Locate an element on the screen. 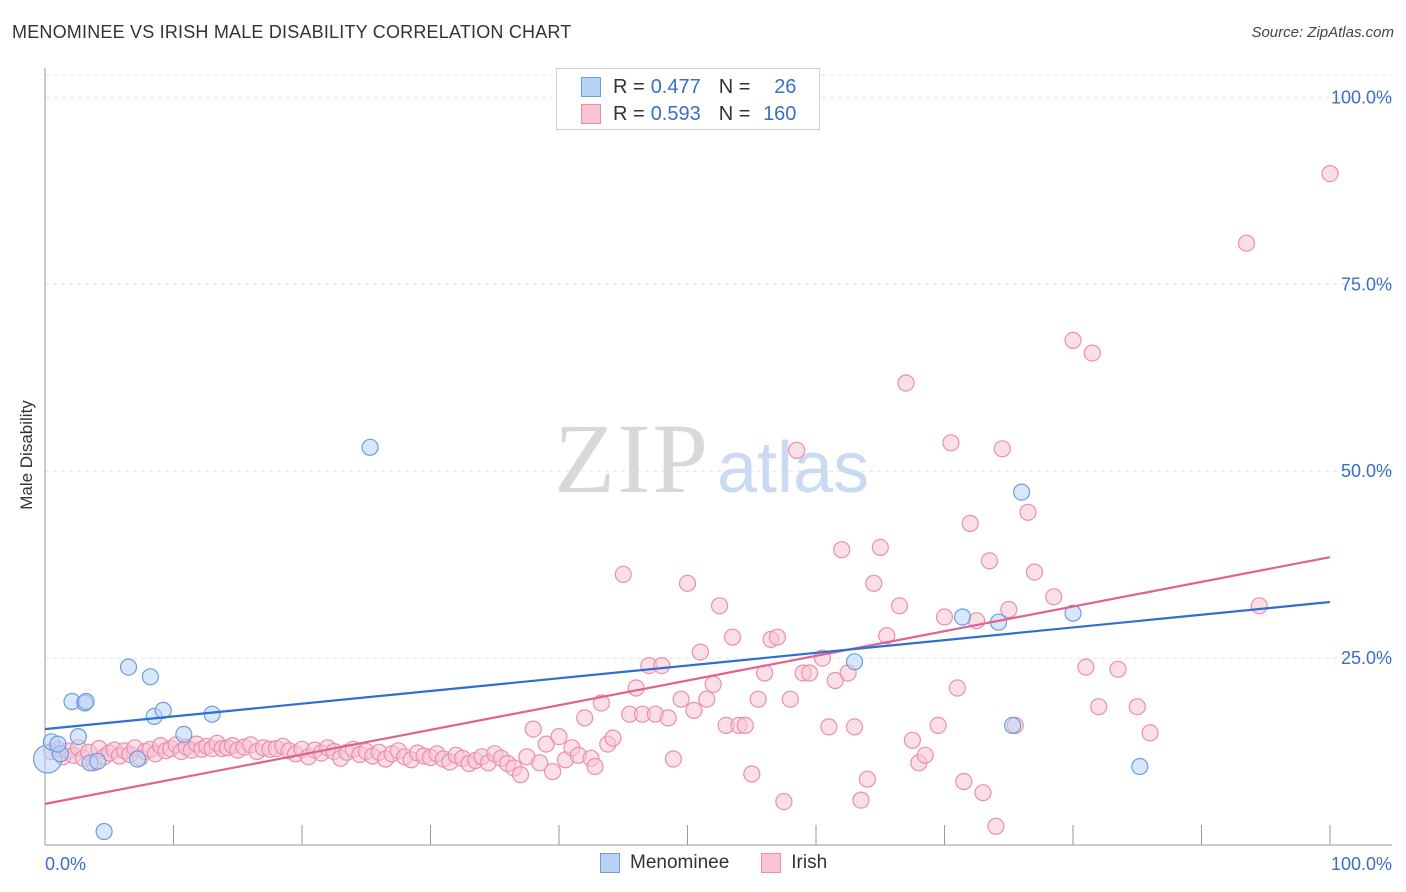  watermark: ZIP atlas is located at coordinates (711, 458).